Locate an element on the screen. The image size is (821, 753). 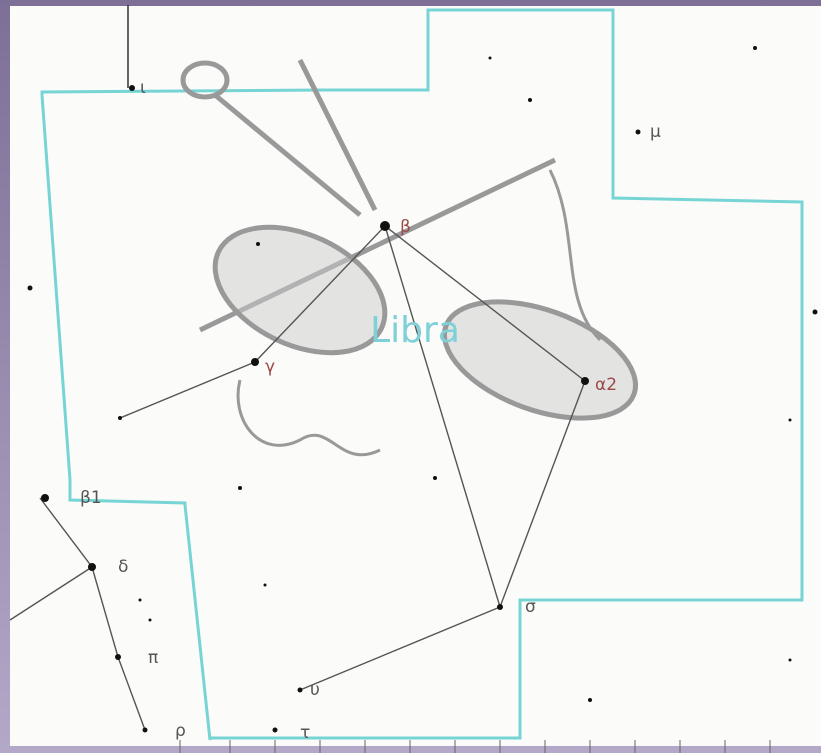
star-label: β1 is located at coordinates (91, 498).